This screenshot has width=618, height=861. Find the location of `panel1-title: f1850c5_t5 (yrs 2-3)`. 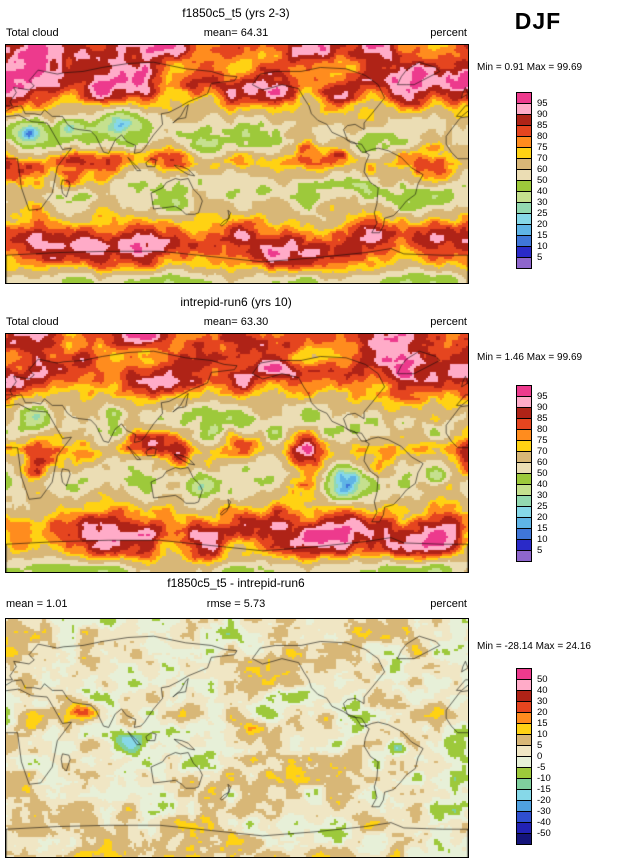

panel1-title: f1850c5_t5 (yrs 2-3) is located at coordinates (236, 13).